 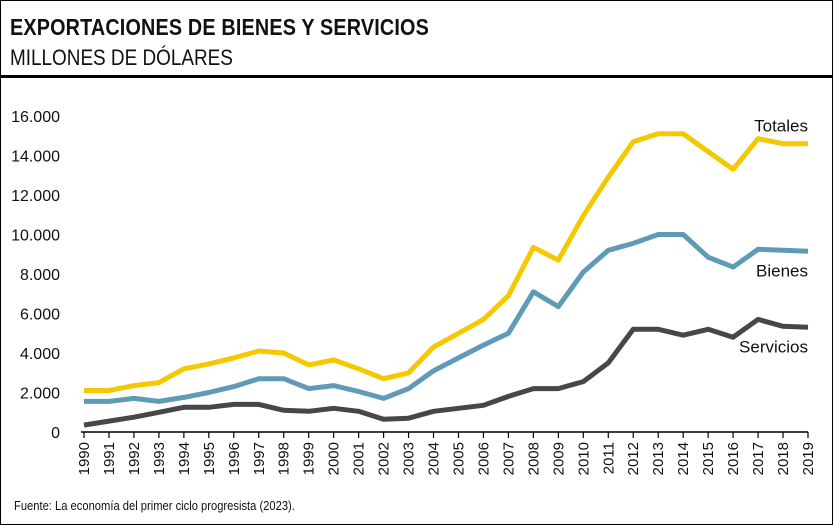 I want to click on x-tick-label: 2018, so click(x=783, y=458).